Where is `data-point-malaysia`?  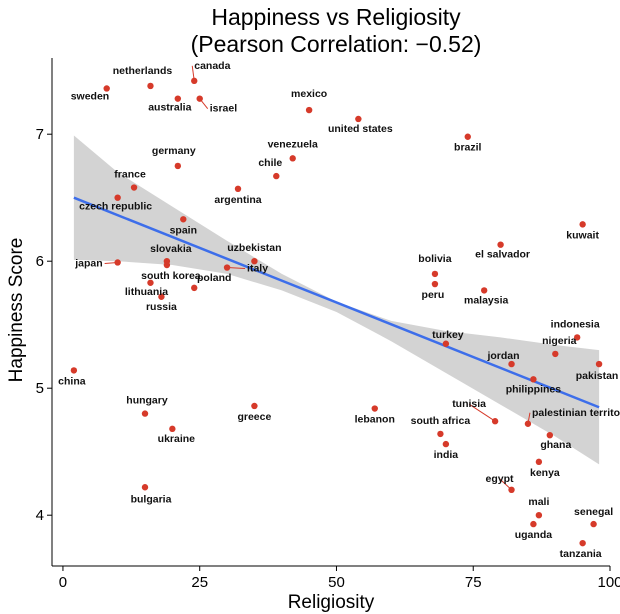 data-point-malaysia is located at coordinates (484, 290).